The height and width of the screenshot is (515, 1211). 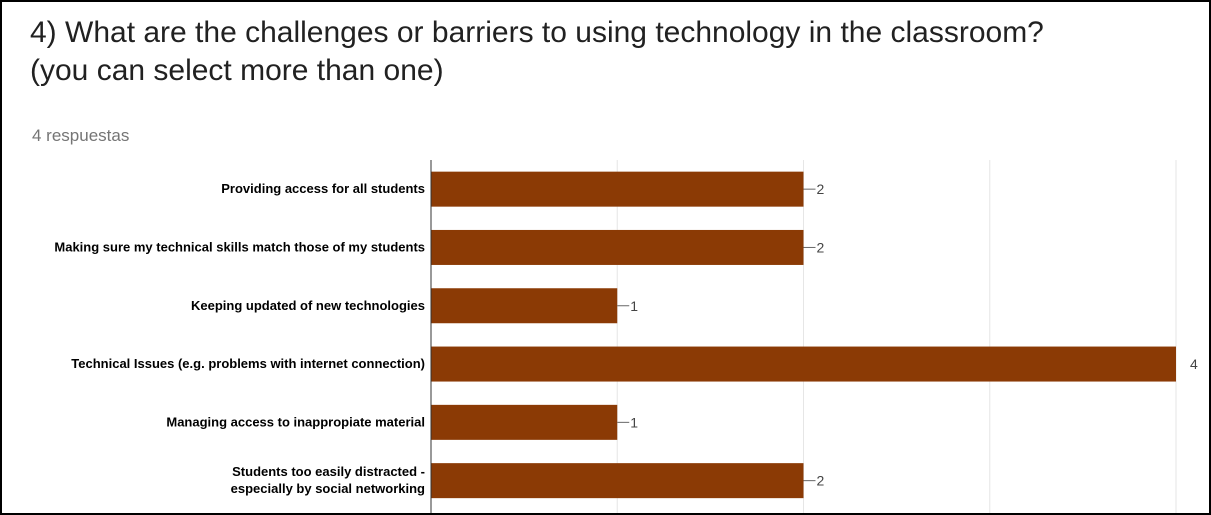 I want to click on response-count: 4 respuestas, so click(x=81, y=135).